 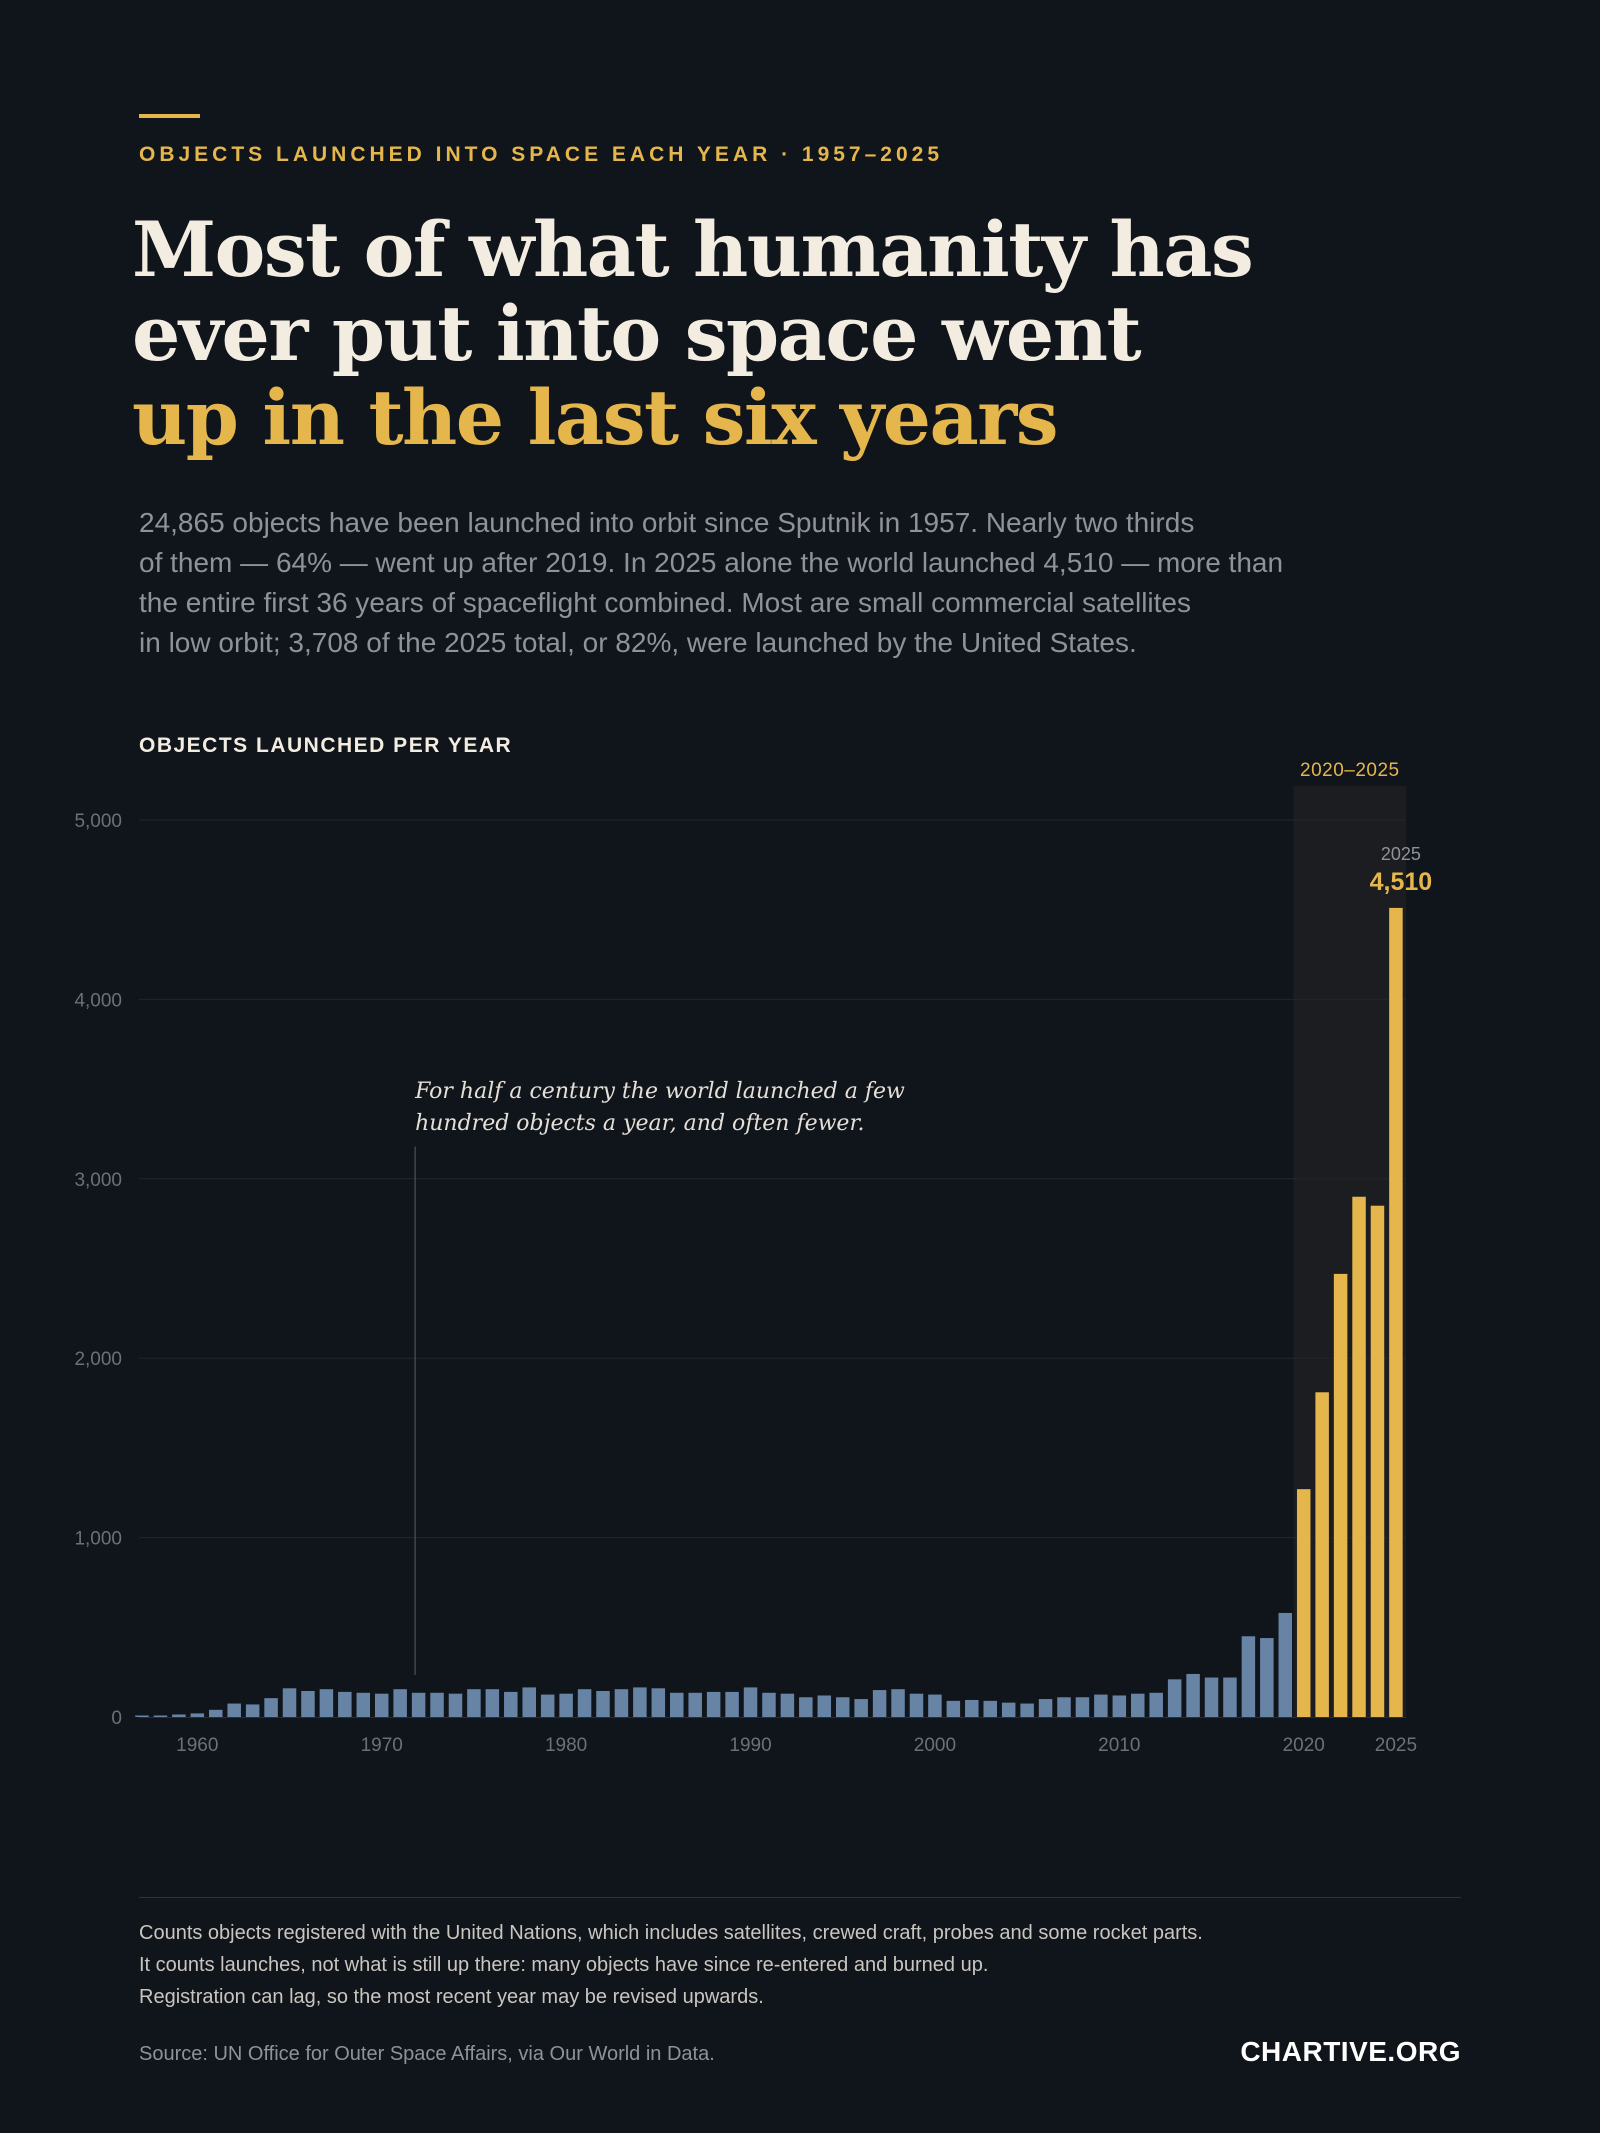 What do you see at coordinates (1303, 1603) in the screenshot?
I see `bar-2020` at bounding box center [1303, 1603].